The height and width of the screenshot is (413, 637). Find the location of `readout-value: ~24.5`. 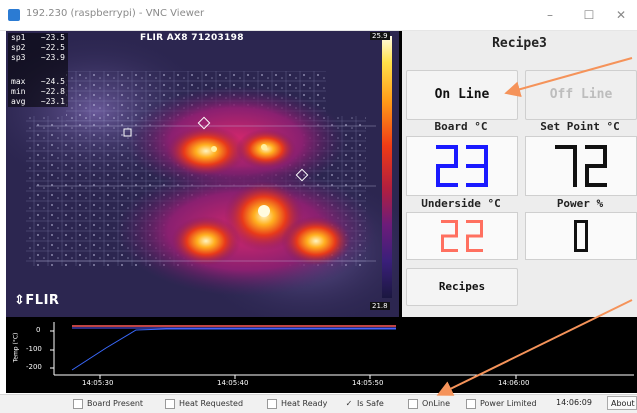

readout-value: ~24.5 is located at coordinates (52, 81).